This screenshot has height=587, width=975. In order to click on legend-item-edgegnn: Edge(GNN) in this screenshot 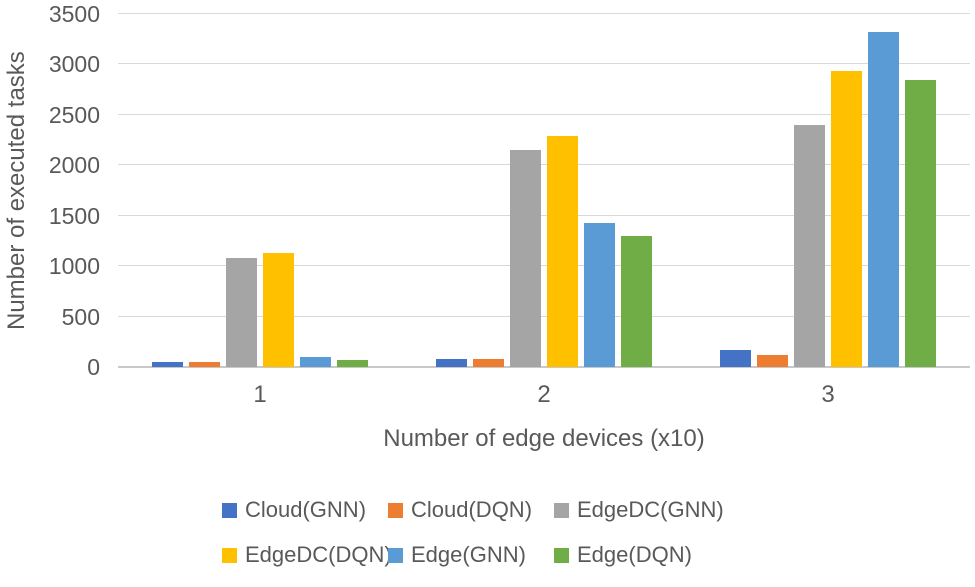, I will do `click(471, 555)`.